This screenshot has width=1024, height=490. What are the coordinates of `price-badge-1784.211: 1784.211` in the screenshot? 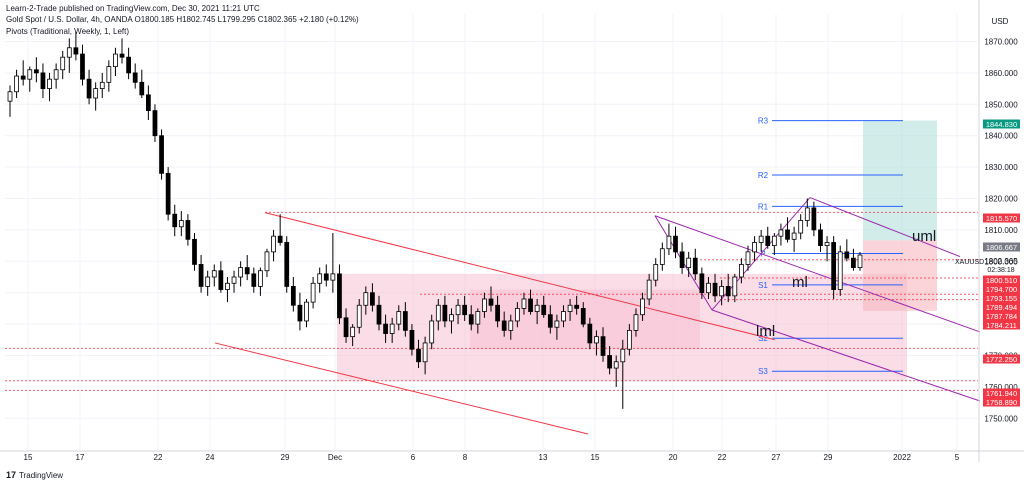 It's located at (1001, 325).